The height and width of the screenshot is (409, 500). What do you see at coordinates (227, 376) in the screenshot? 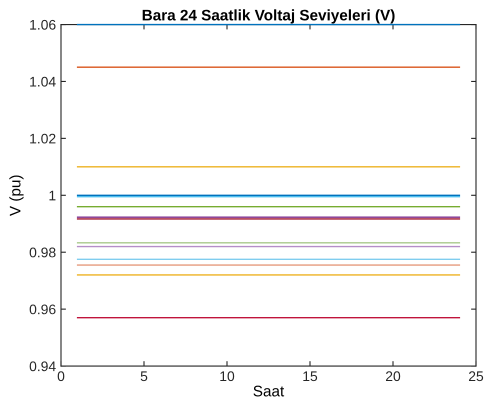
I see `x-tick-label: 10` at bounding box center [227, 376].